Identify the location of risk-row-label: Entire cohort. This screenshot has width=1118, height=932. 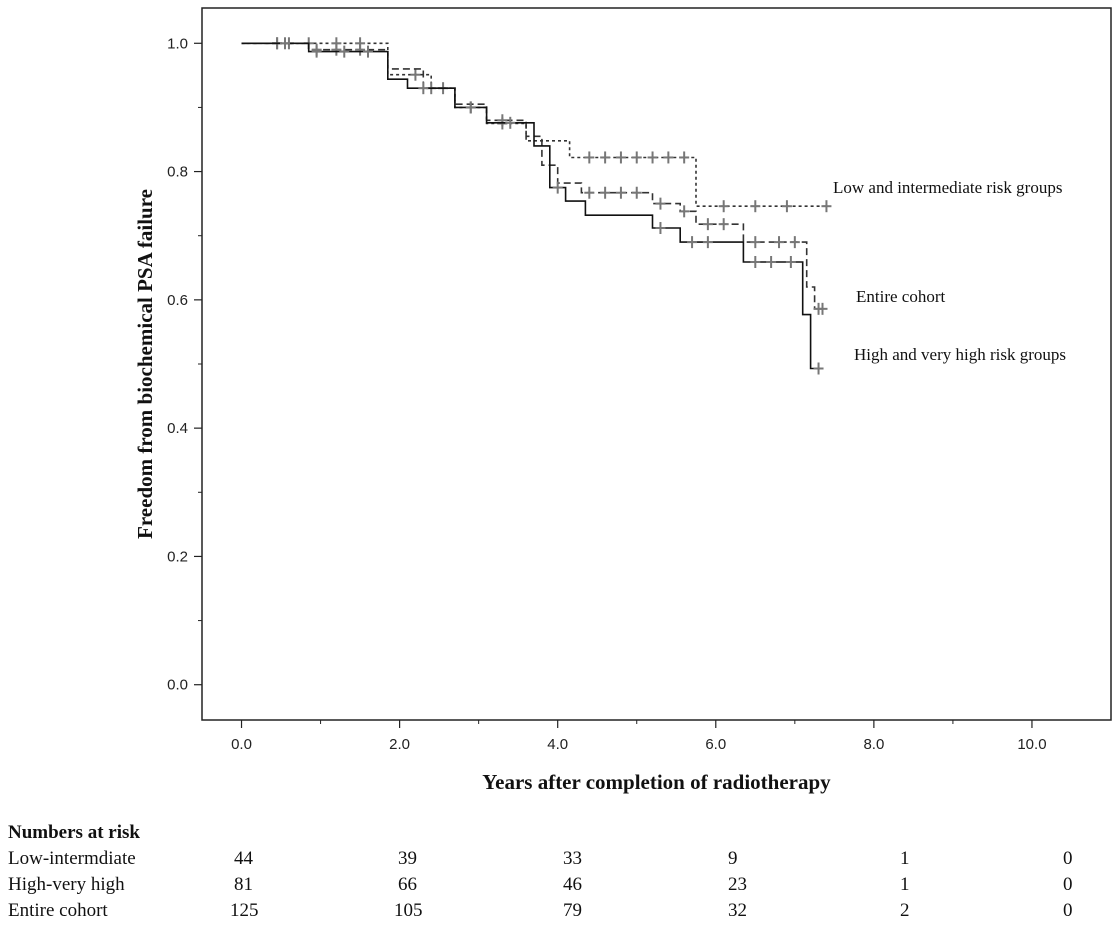
(58, 910).